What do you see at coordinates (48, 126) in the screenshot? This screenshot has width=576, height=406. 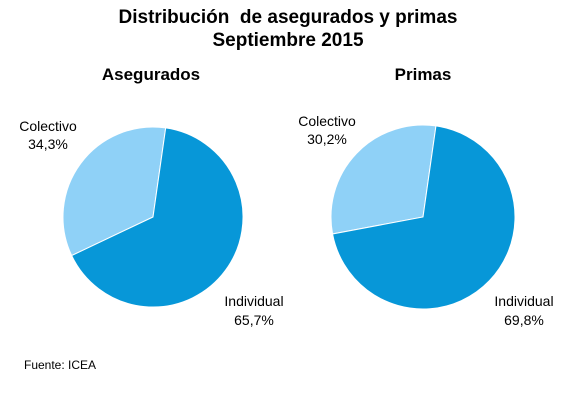 I see `slice-label-colectivo-asegurados: Colectivo` at bounding box center [48, 126].